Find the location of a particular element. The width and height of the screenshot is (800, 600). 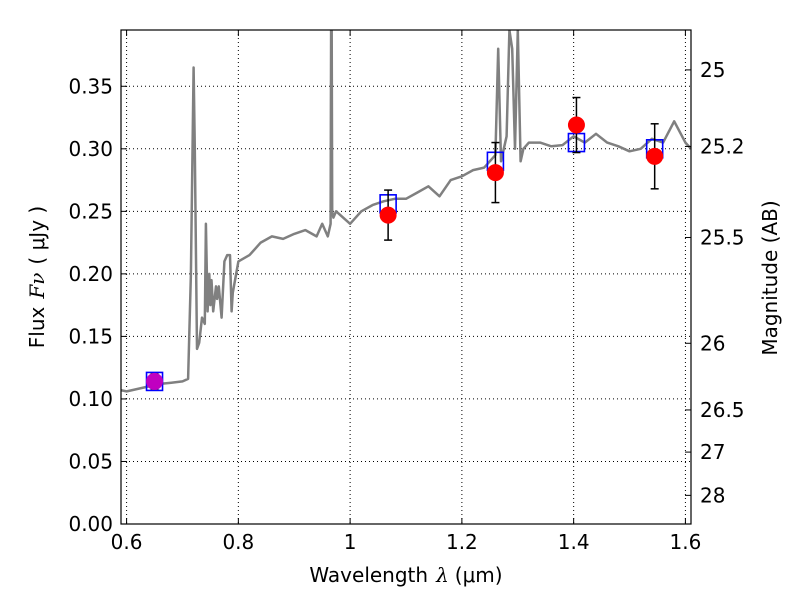

y-axis: 0.00 0.05 0.10 0.15 0.20 0.25 0.30 0.35 is located at coordinates (97, 305).